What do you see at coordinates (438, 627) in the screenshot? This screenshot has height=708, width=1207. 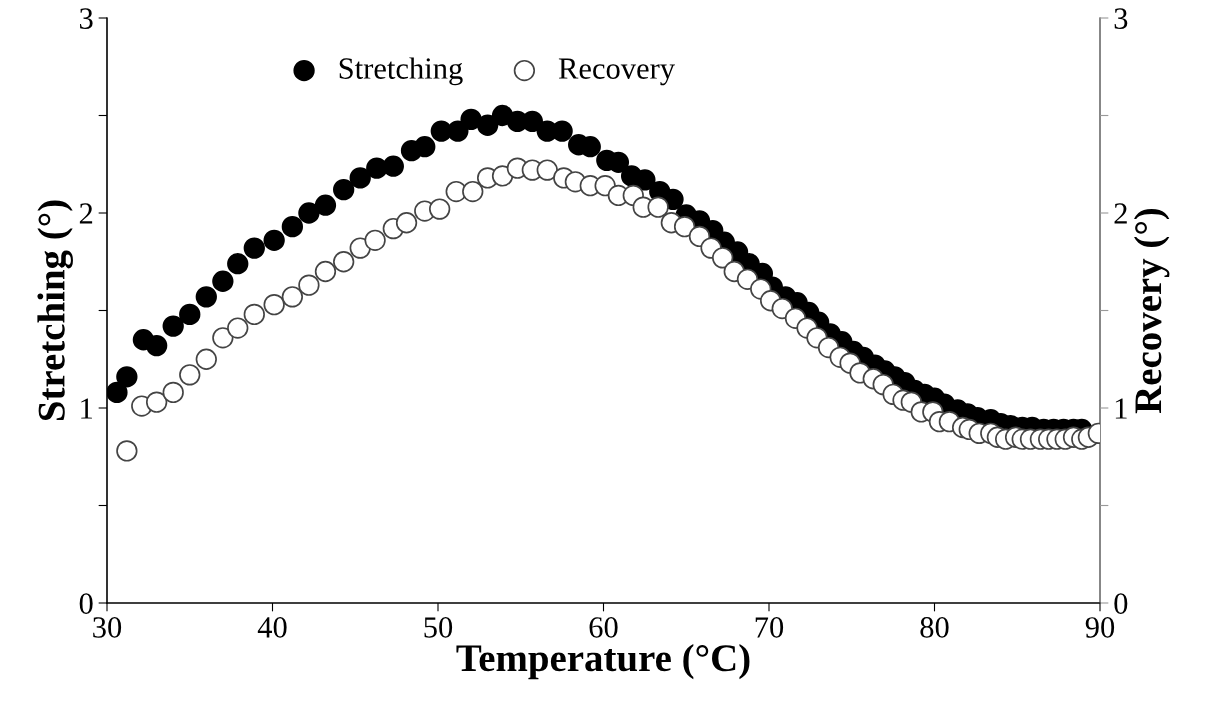 I see `x-tick-label: 50` at bounding box center [438, 627].